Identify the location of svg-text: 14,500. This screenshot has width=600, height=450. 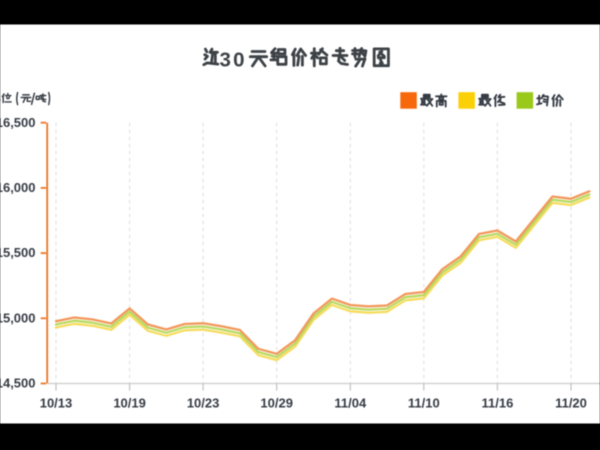
(18, 383).